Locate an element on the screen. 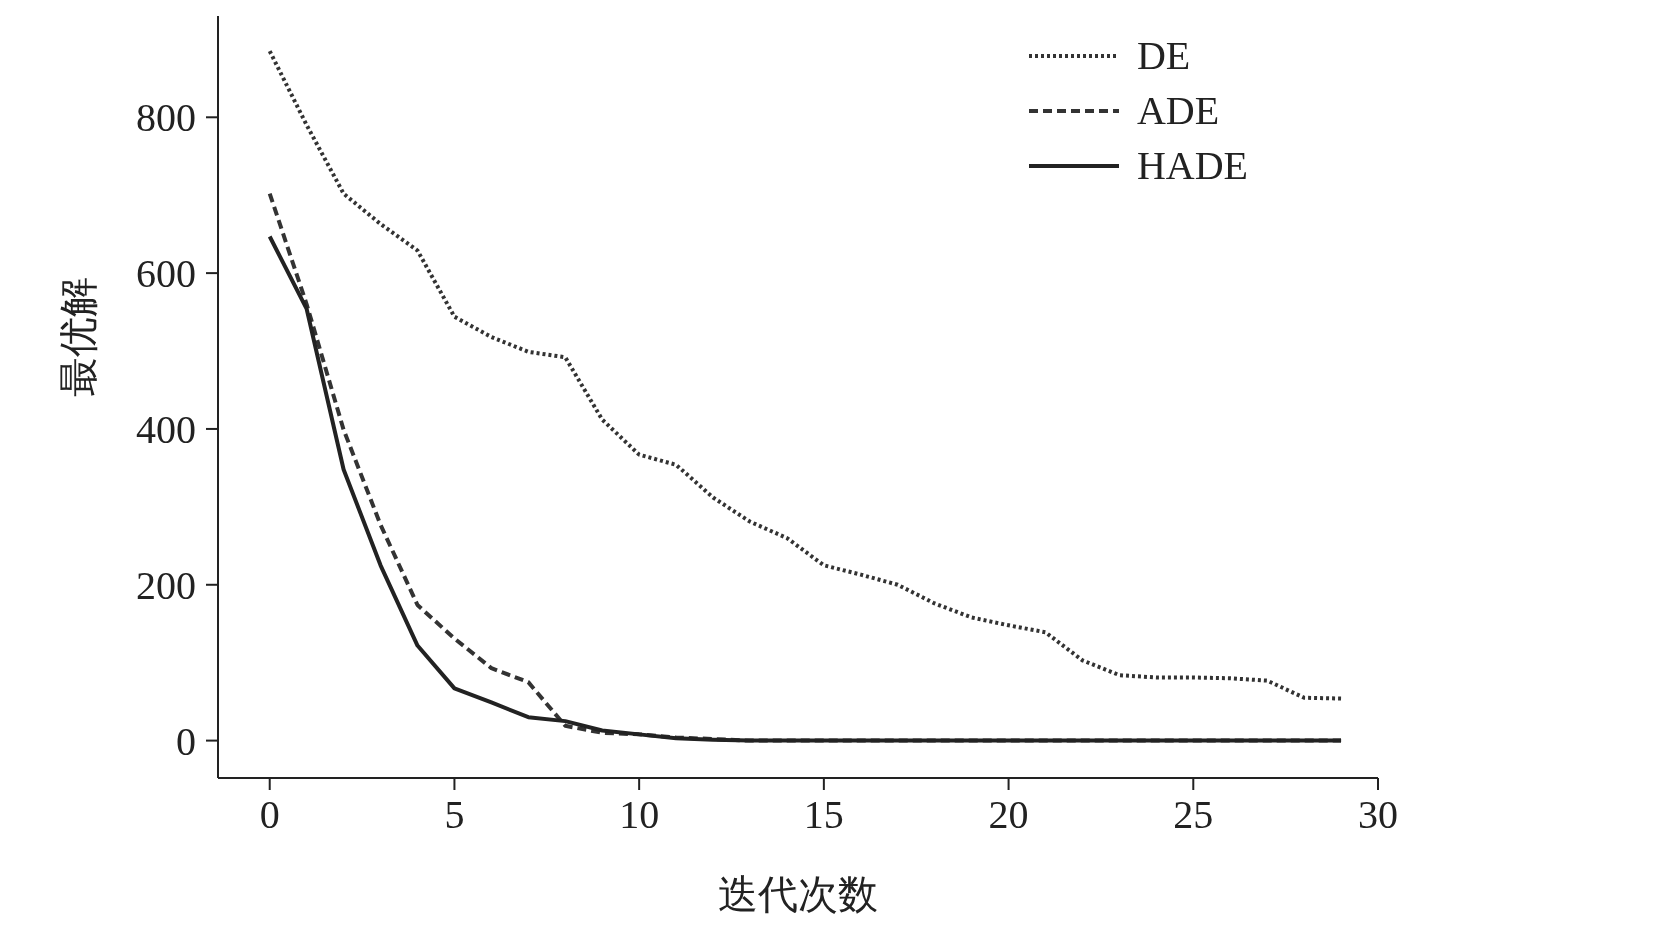 The height and width of the screenshot is (949, 1654). x-tick-label: 25 is located at coordinates (1193, 815).